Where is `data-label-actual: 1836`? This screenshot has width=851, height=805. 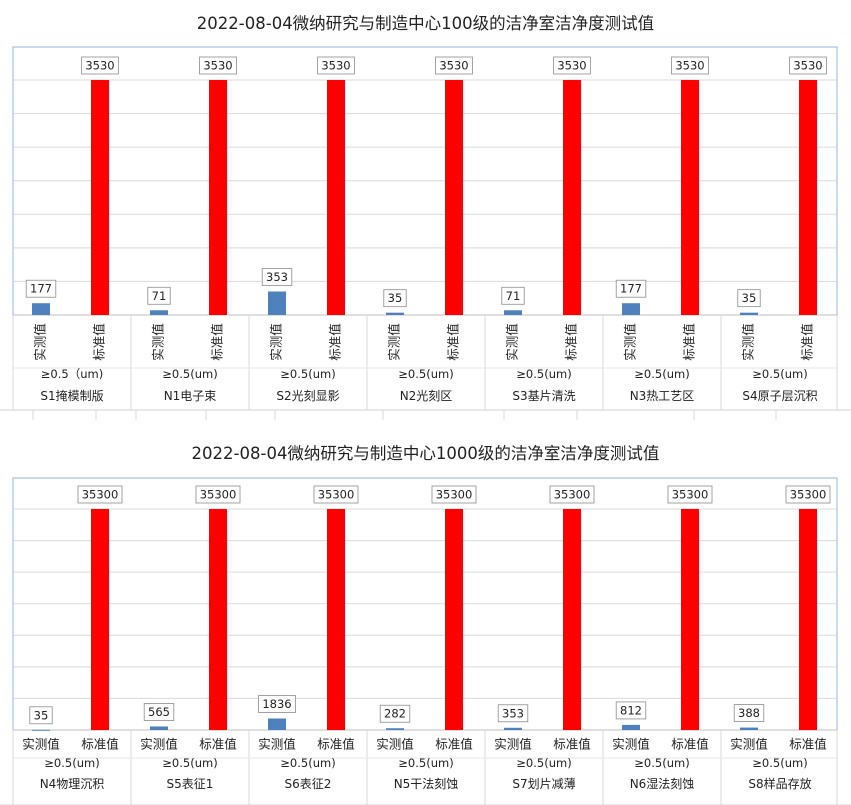 data-label-actual: 1836 is located at coordinates (276, 704).